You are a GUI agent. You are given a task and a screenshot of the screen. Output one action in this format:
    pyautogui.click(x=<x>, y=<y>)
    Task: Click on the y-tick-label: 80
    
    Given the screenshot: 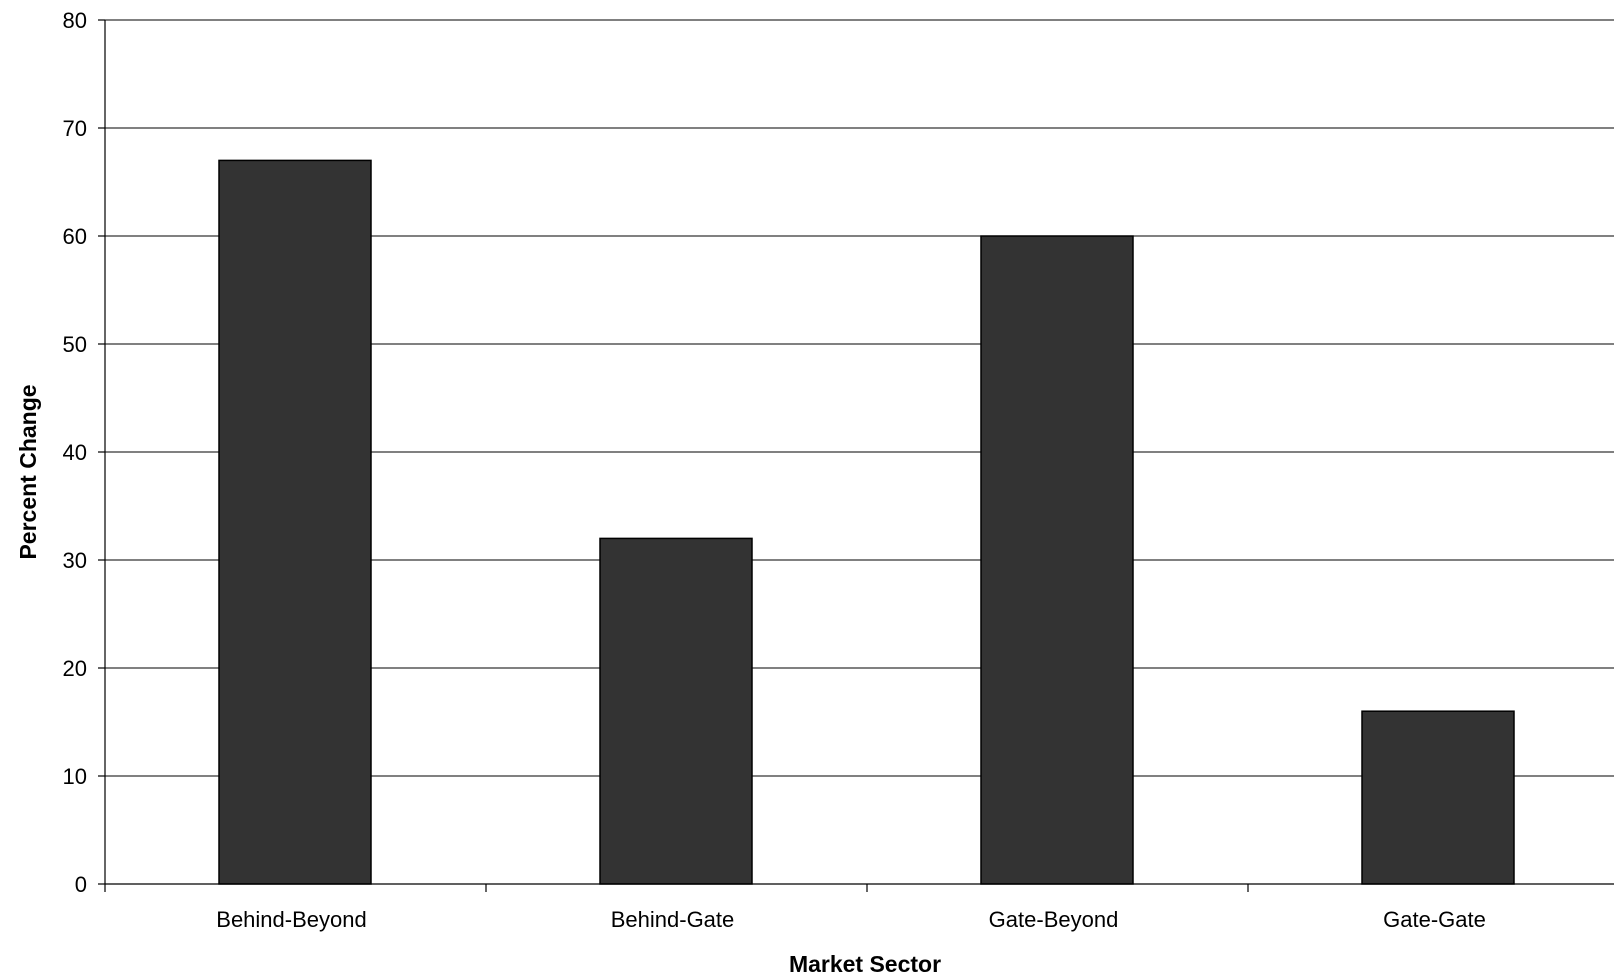 What is the action you would take?
    pyautogui.click(x=75, y=20)
    